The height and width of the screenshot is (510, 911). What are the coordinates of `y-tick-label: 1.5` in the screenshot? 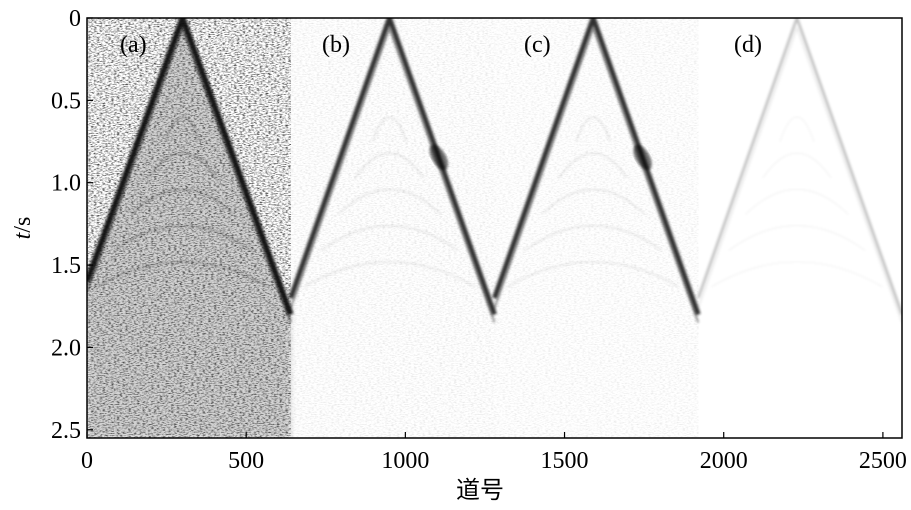 It's located at (66, 266).